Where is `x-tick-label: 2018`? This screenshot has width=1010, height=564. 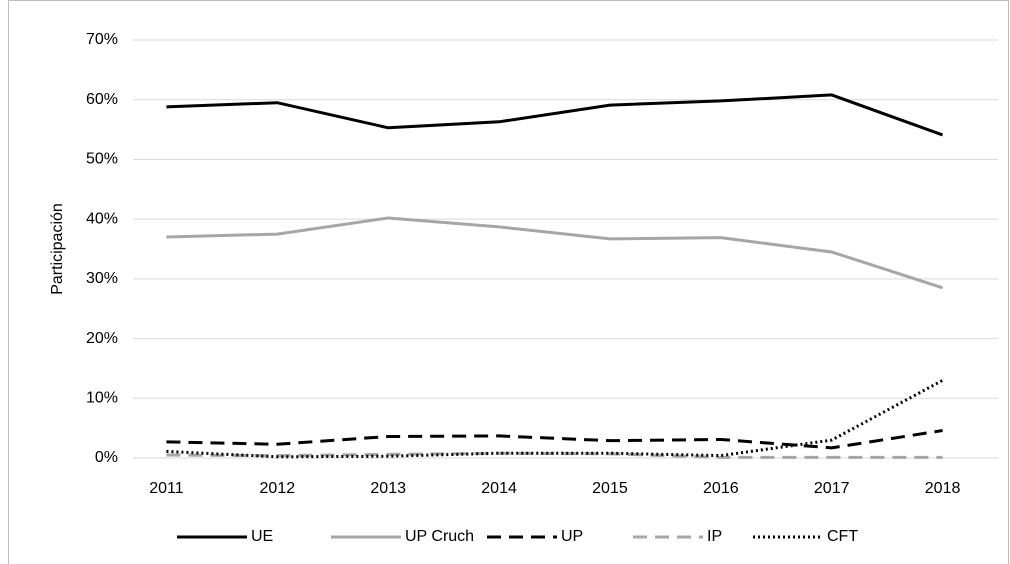 x-tick-label: 2018 is located at coordinates (943, 488).